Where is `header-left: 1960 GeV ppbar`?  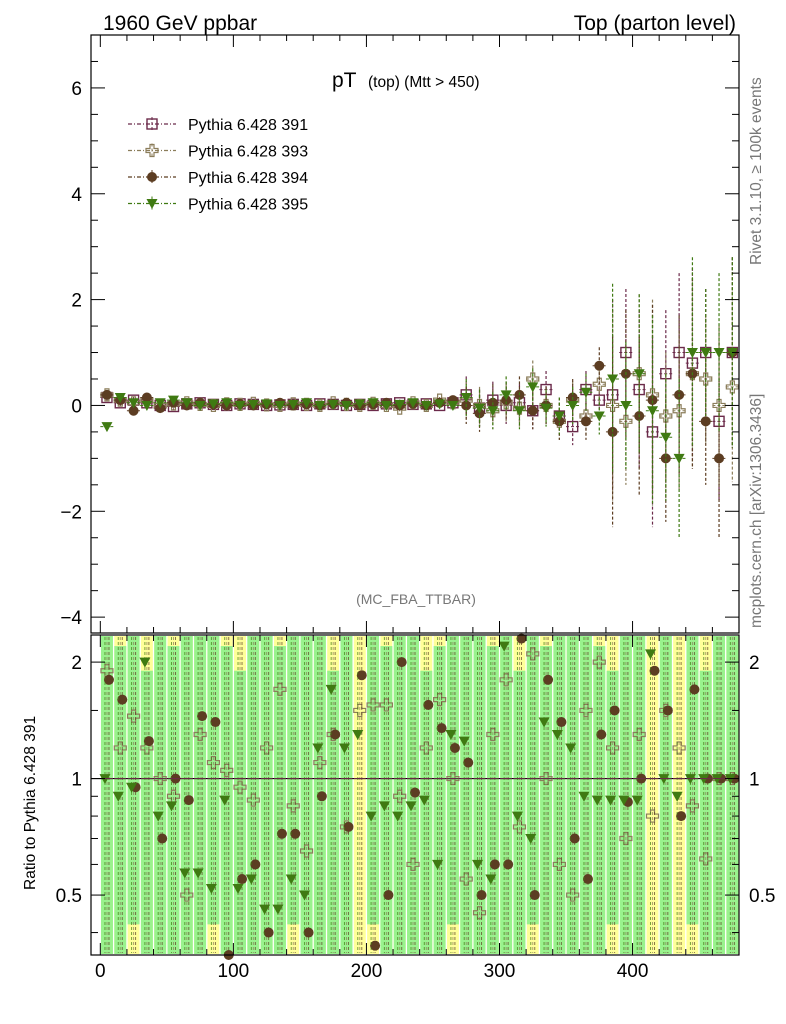 header-left: 1960 GeV ppbar is located at coordinates (180, 23).